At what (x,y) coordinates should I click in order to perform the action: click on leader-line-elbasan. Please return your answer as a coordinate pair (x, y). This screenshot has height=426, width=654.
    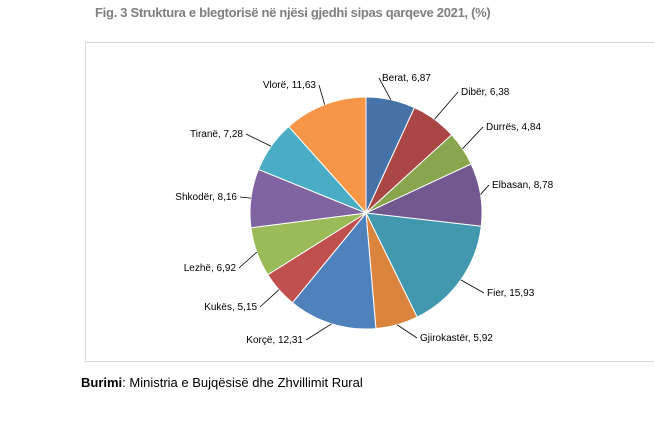
    Looking at the image, I should click on (485, 189).